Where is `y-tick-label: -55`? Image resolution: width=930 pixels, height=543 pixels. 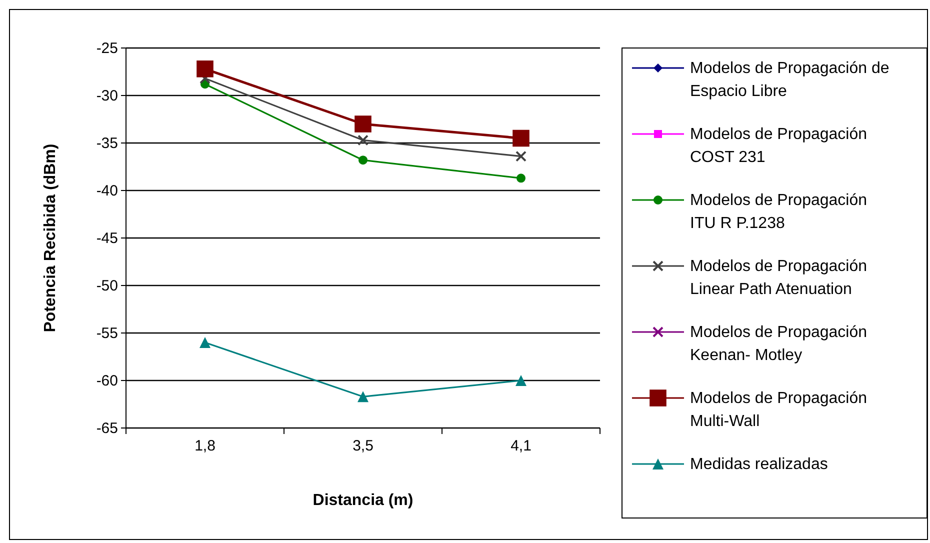
y-tick-label: -55 is located at coordinates (107, 333).